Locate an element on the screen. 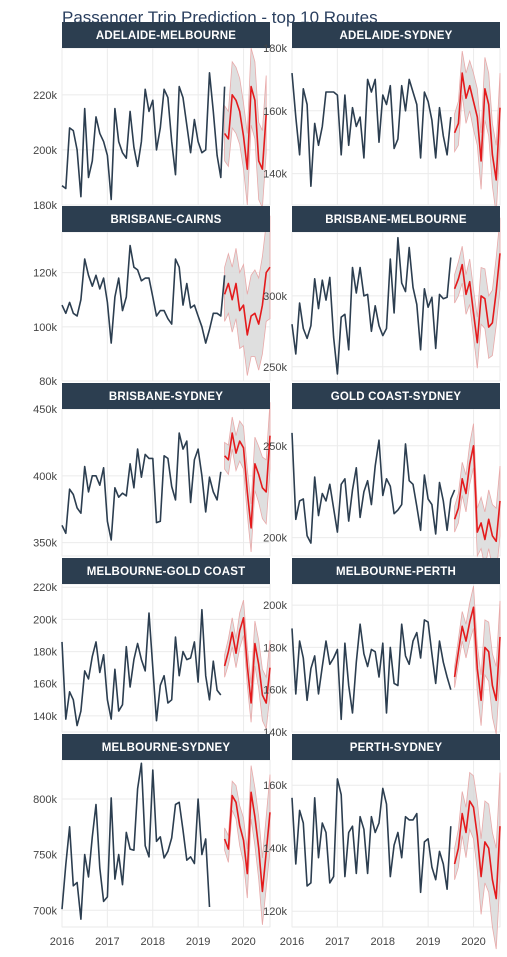 This screenshot has height=957, width=507. panel-title: MELBOURNE-SYDNEY is located at coordinates (166, 748).